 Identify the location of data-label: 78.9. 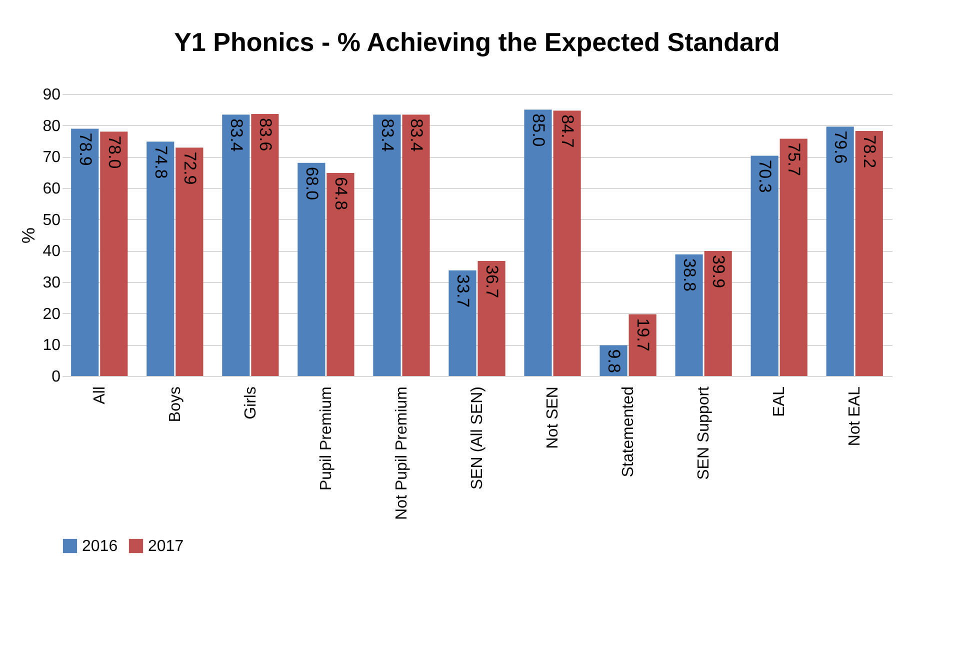
(85, 149).